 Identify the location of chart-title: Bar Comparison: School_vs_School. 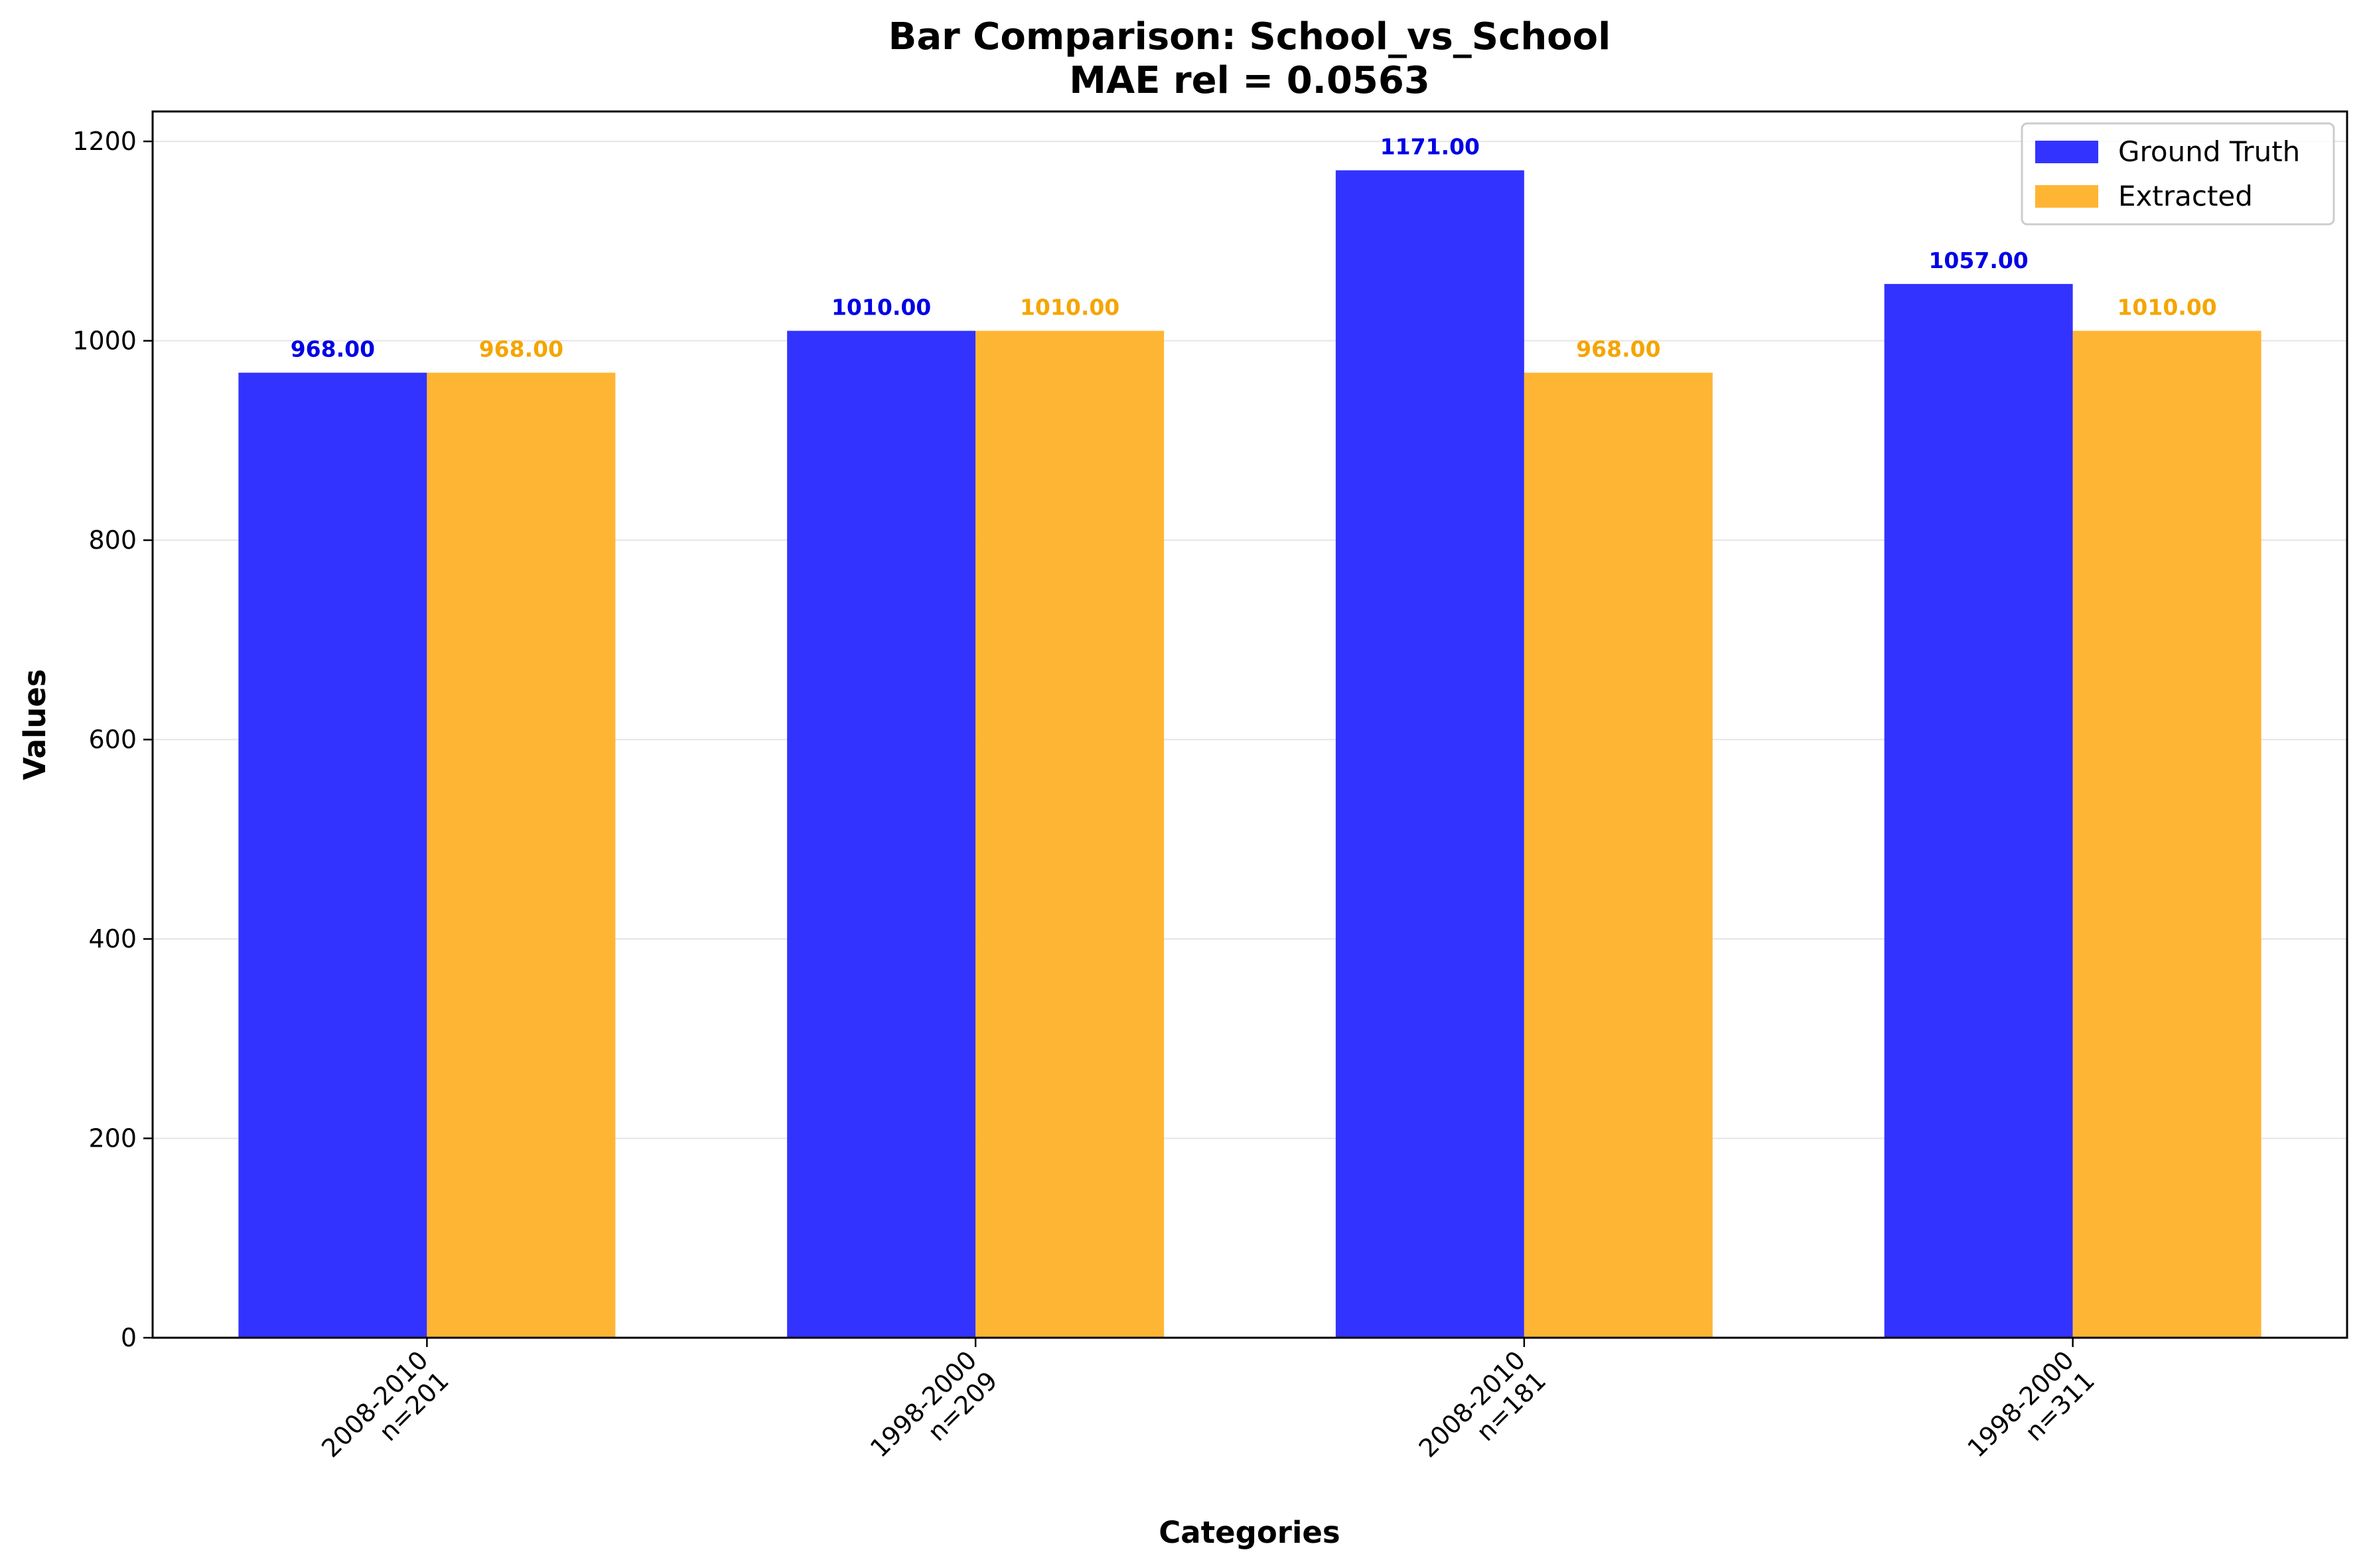
(1250, 36).